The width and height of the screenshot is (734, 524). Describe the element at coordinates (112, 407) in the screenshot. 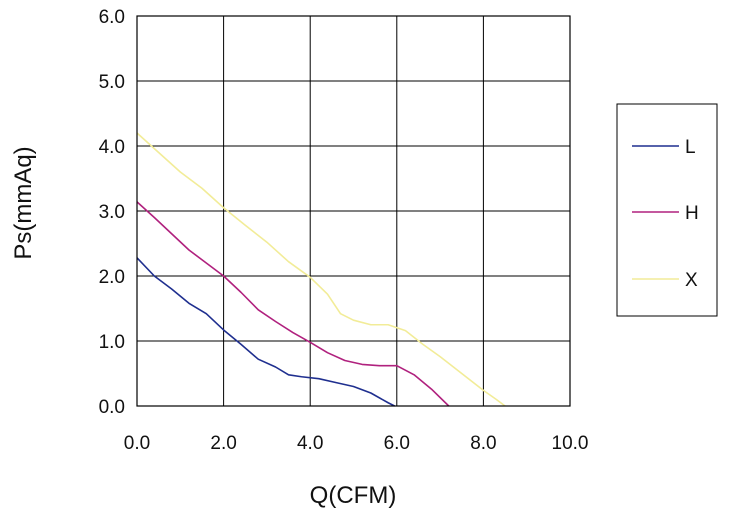

I see `y-tick-label: 0.0` at that location.